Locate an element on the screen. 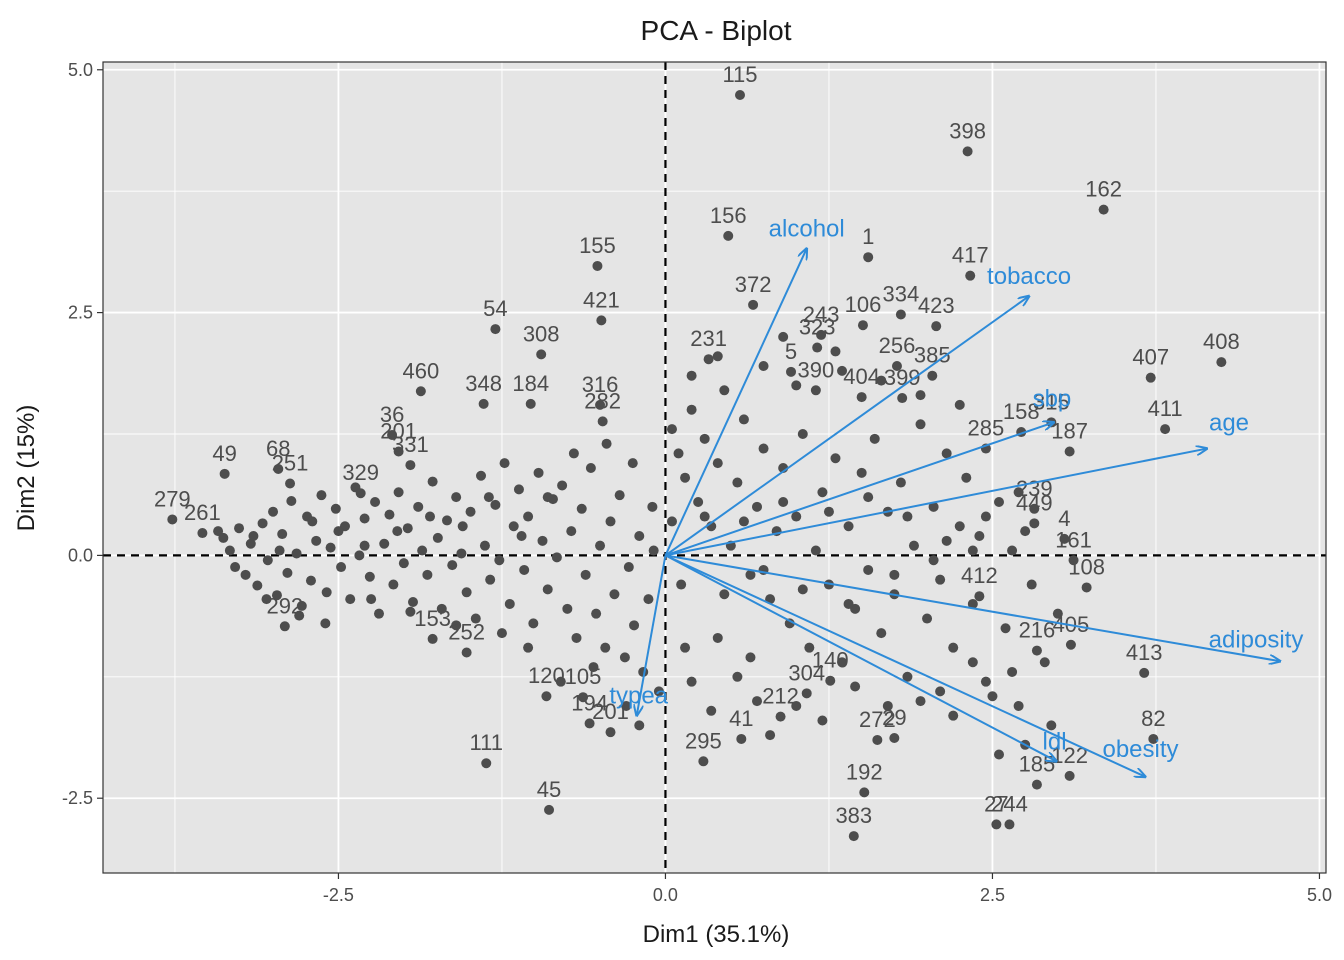 The height and width of the screenshot is (960, 1344). point-label: 27 is located at coordinates (996, 803).